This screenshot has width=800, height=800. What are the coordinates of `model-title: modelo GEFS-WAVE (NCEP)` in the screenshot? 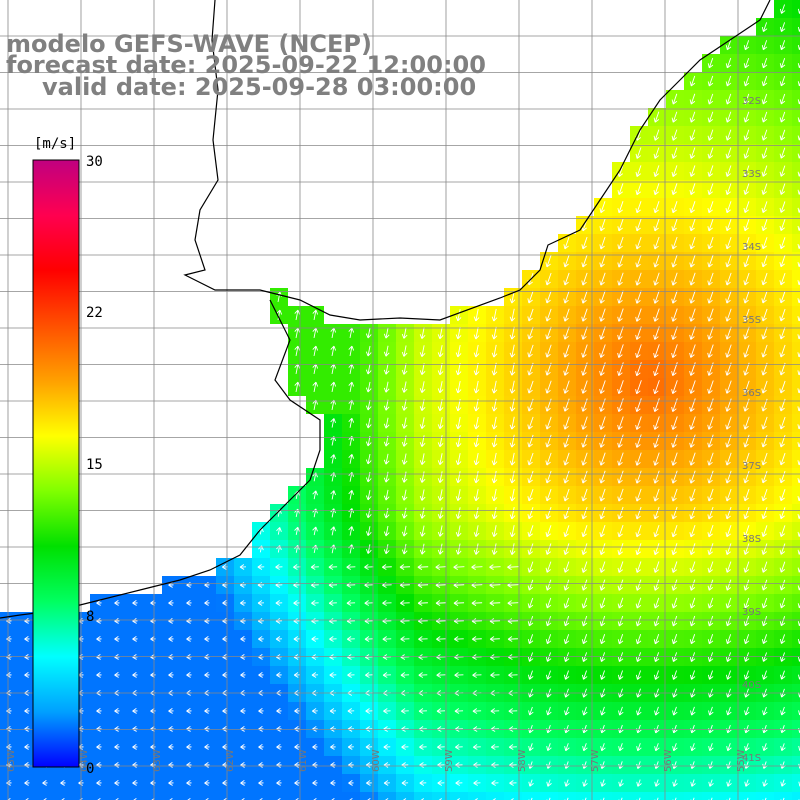 It's located at (189, 44).